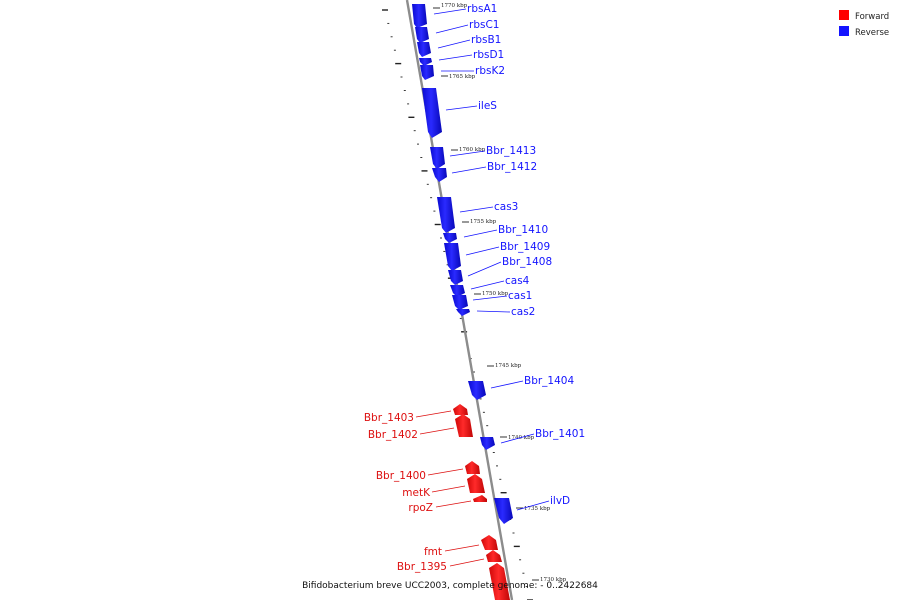 This screenshot has width=900, height=605. Describe the element at coordinates (419, 16) in the screenshot. I see `gene-rbsA1` at that location.